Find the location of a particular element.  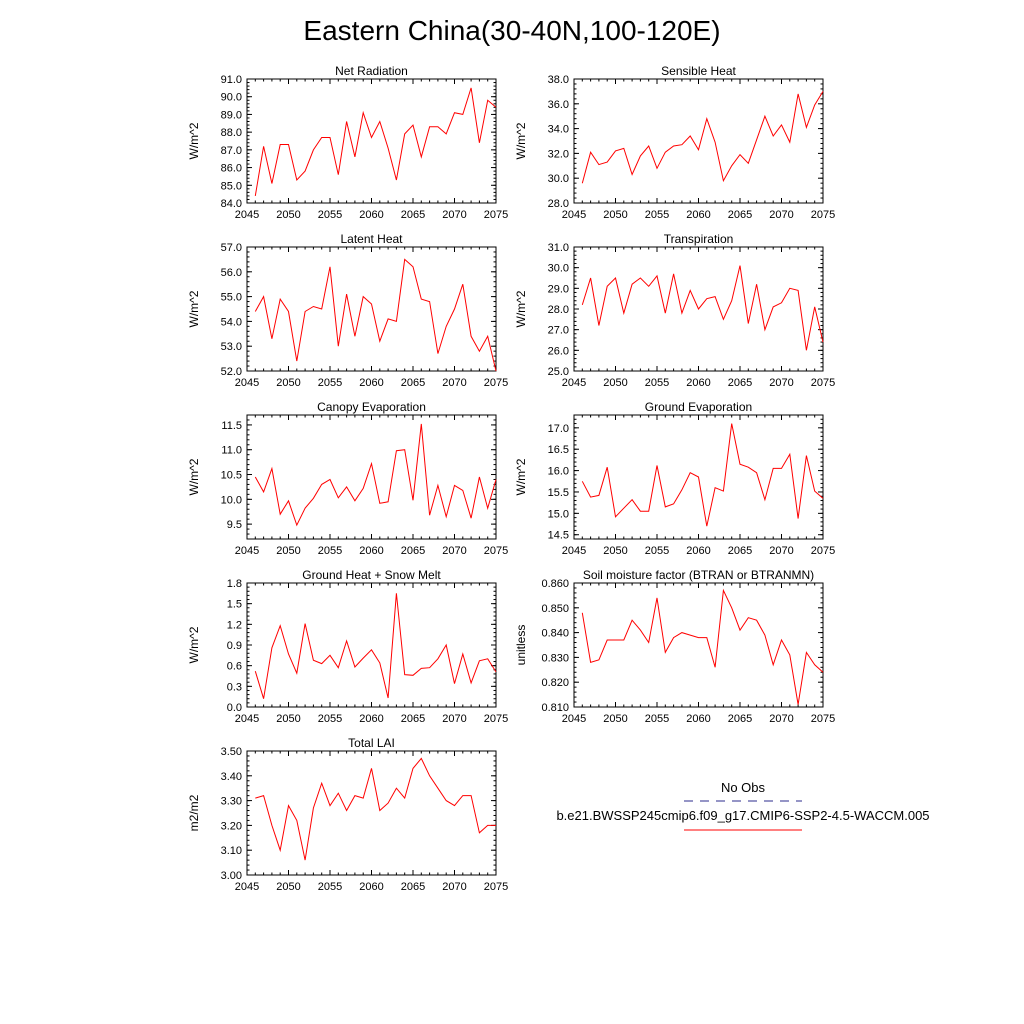

panel-title: Net Radiation is located at coordinates (371, 71).